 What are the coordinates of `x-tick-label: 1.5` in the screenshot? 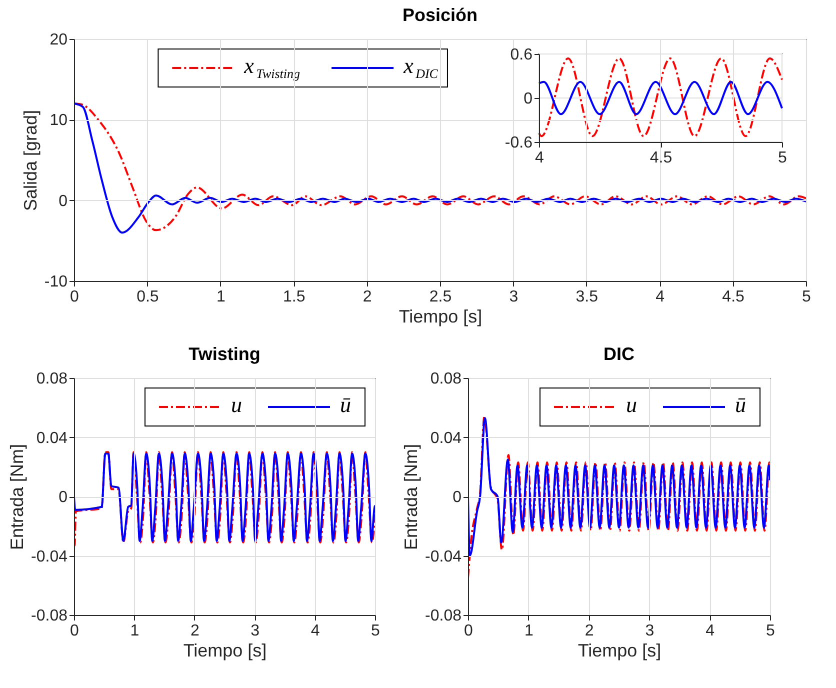 It's located at (294, 297).